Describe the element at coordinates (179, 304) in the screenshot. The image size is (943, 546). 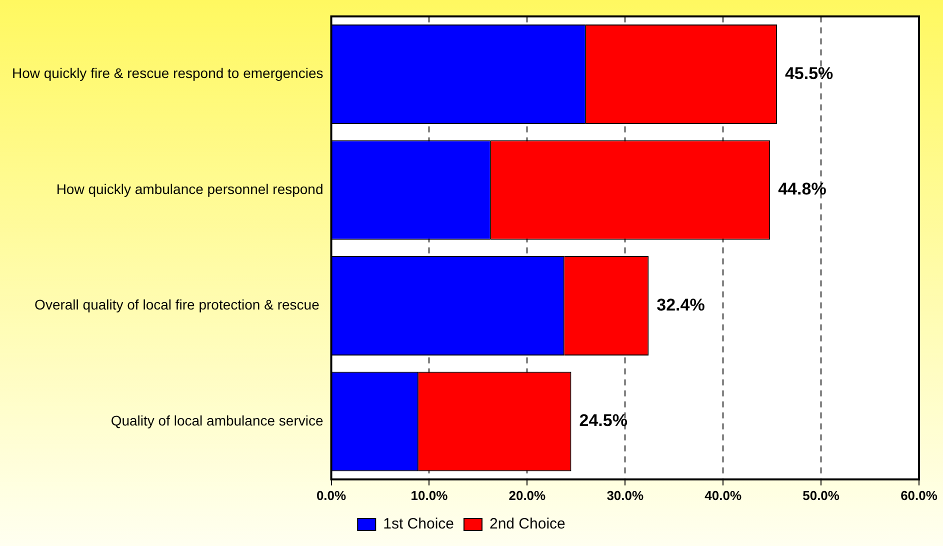
I see `y-tick-label: Overall quality of local fire protection & rescue` at that location.